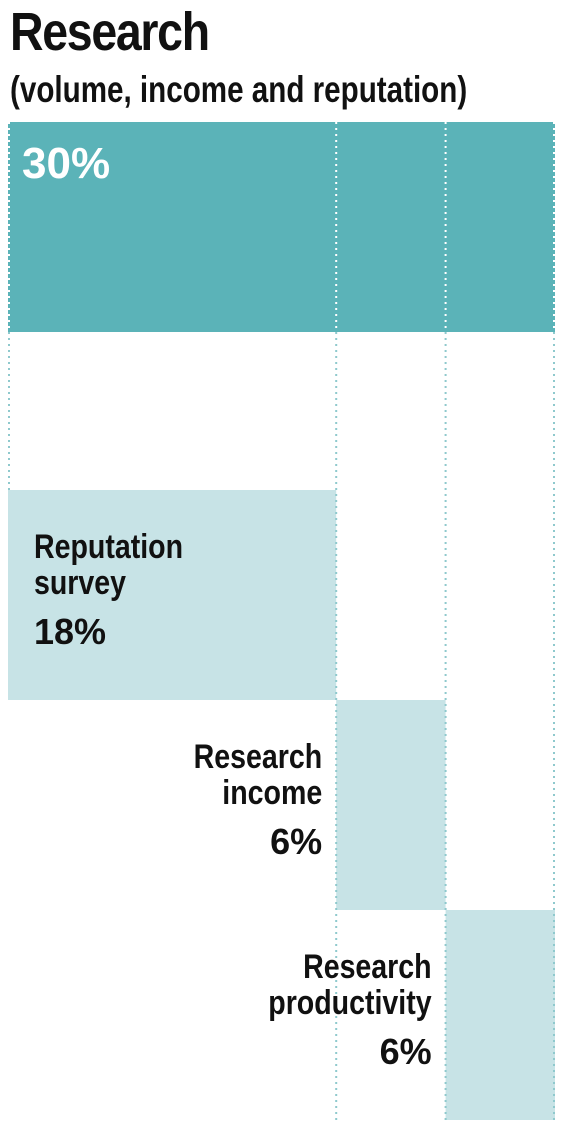  I want to click on component-value-label-1: 6%, so click(296, 841).